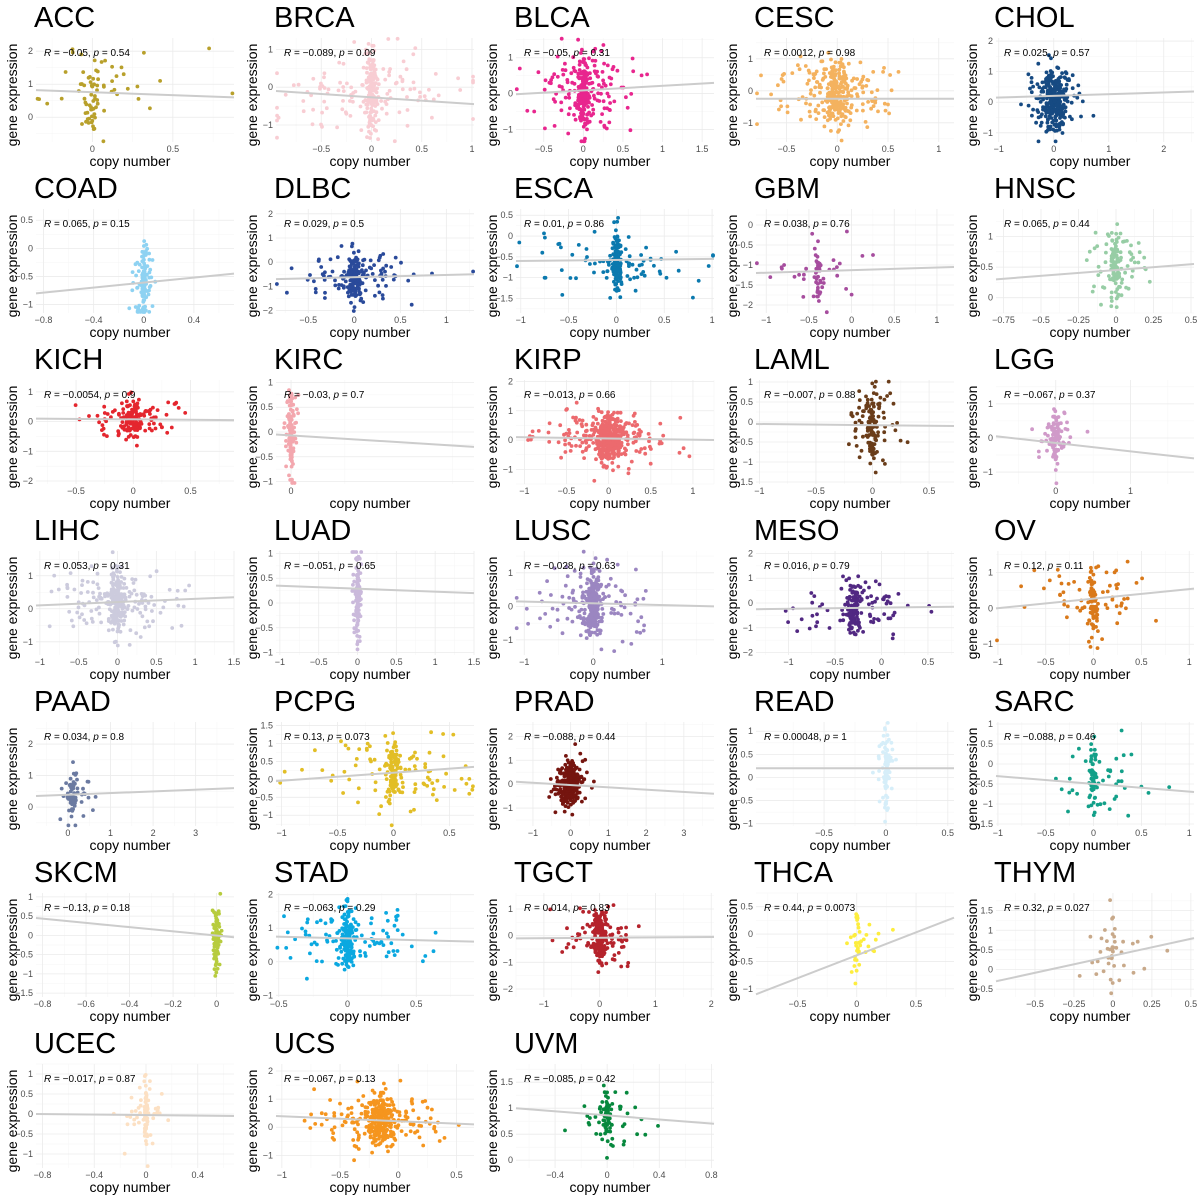 The height and width of the screenshot is (1200, 1200). What do you see at coordinates (998, 662) in the screenshot?
I see `x-tick-label: −1` at bounding box center [998, 662].